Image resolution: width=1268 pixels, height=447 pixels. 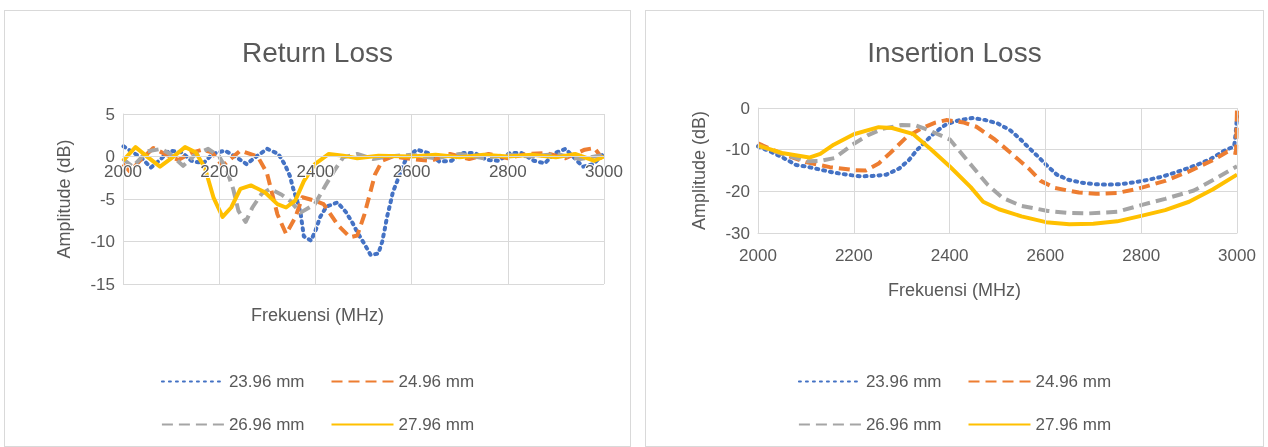 I want to click on x-tick-label: 2200, so click(x=853, y=255).